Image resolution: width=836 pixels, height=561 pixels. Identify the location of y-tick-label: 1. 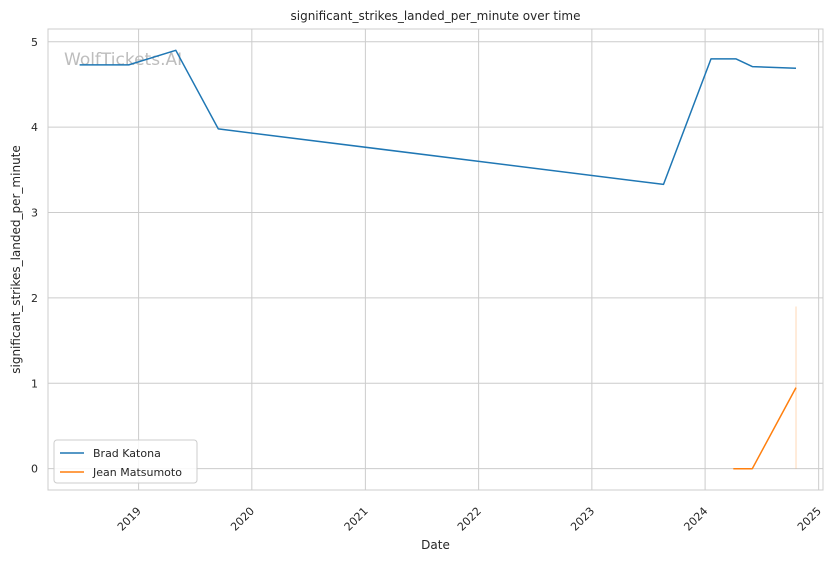
(34, 383).